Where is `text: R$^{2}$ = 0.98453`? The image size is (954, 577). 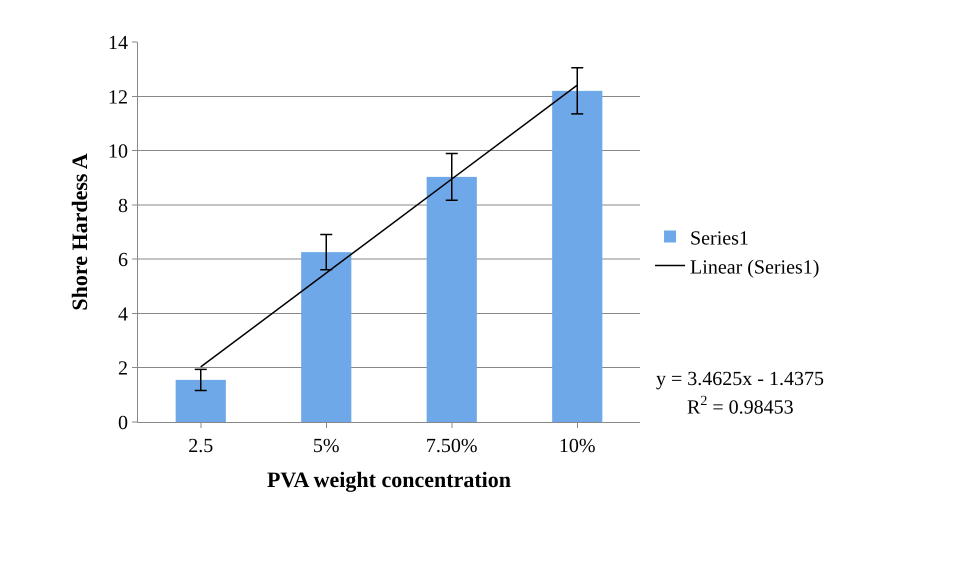 text: R$^{2}$ = 0.98453 is located at coordinates (740, 406).